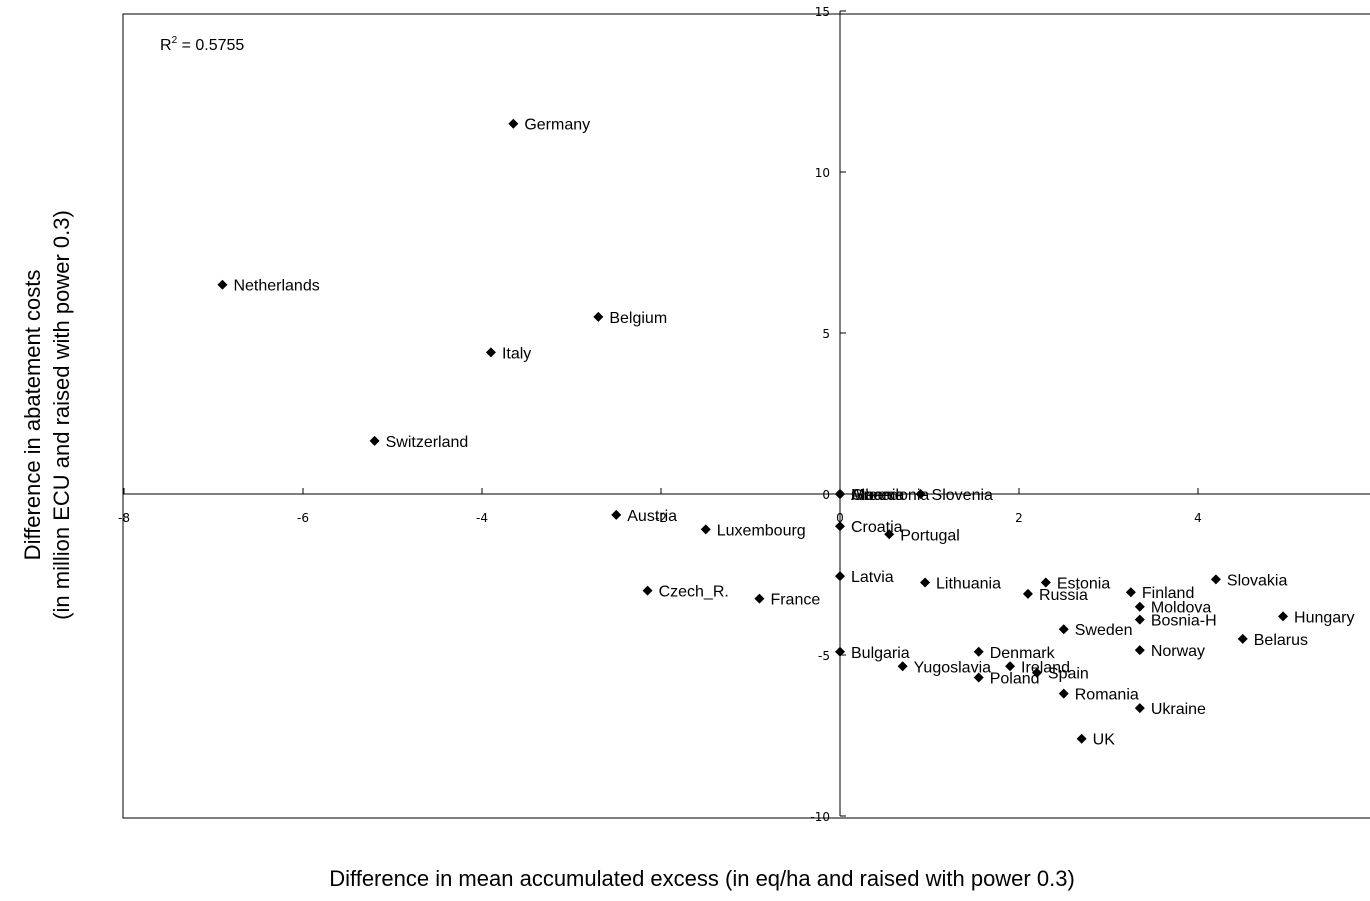  I want to click on data-point-label: Greece, so click(877, 495).